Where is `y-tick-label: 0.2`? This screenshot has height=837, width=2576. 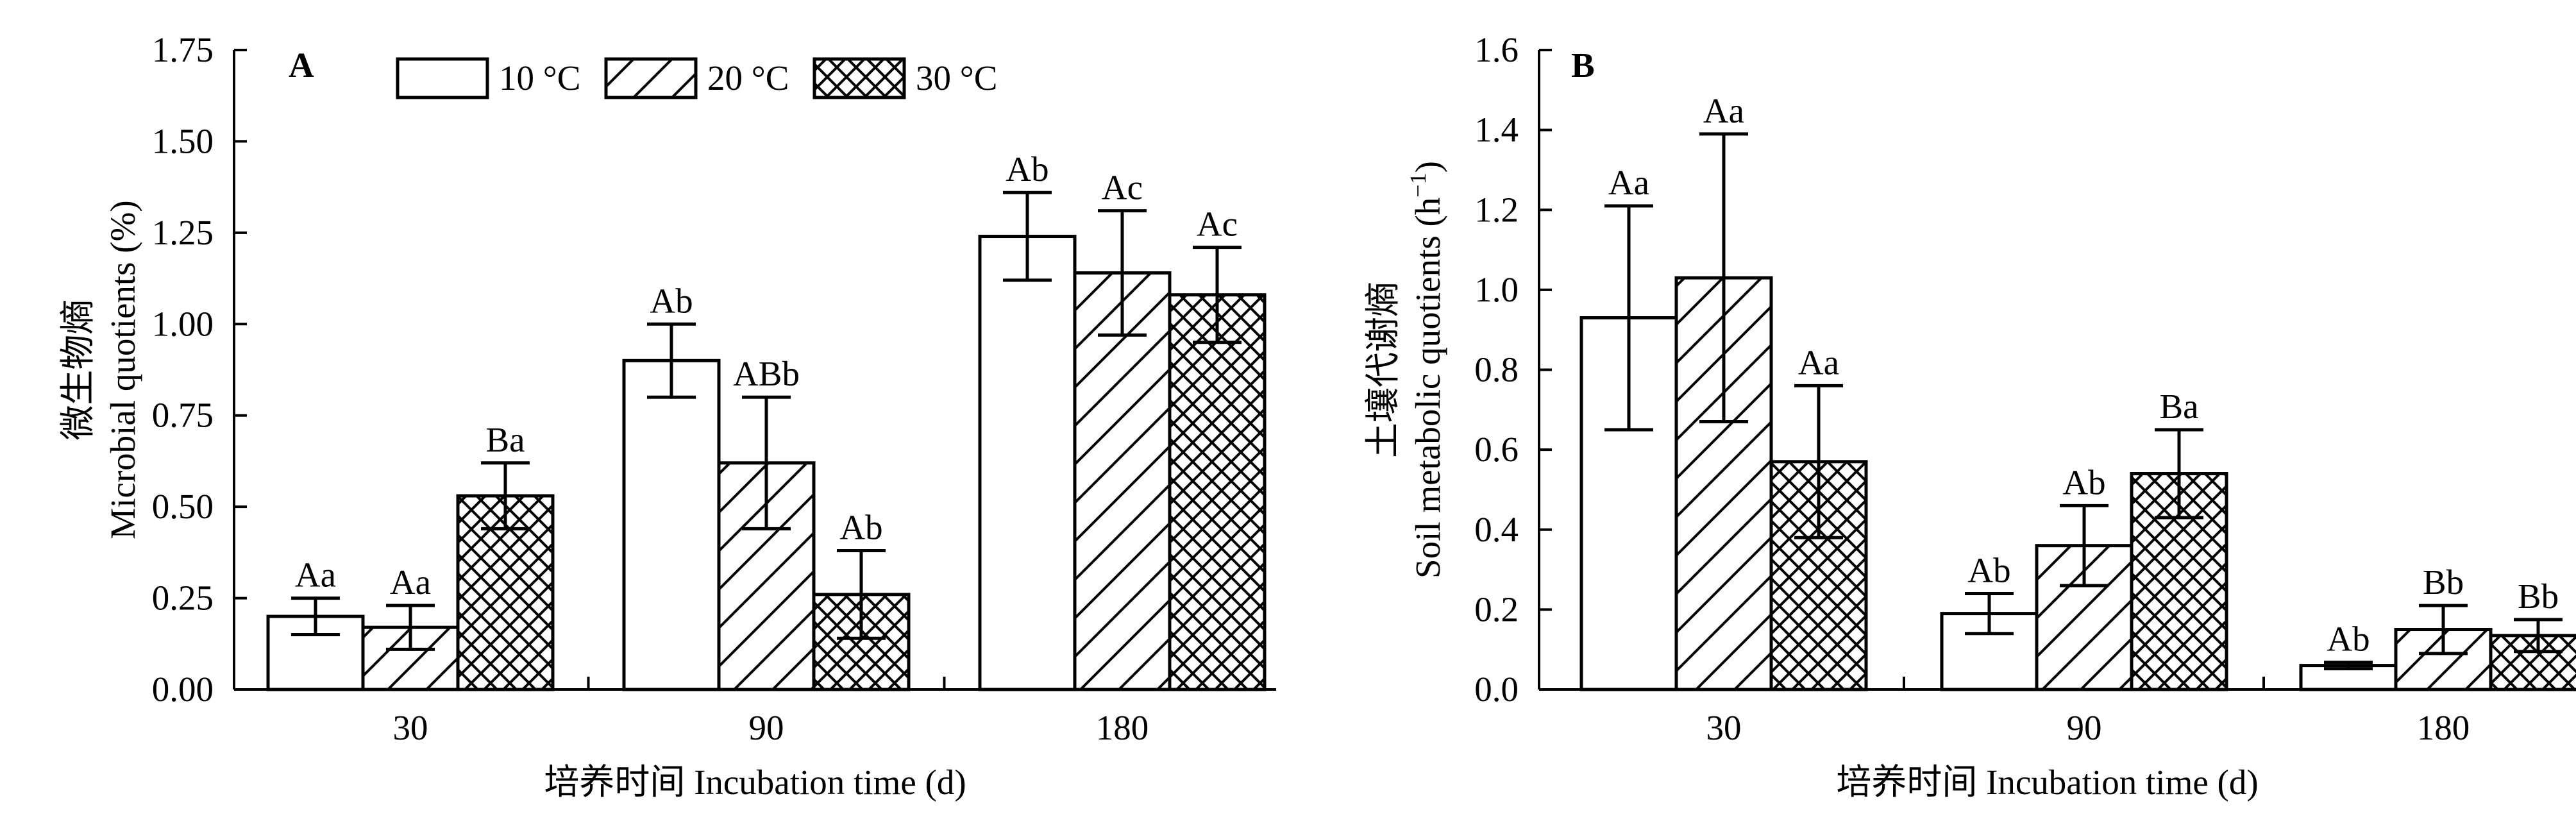
y-tick-label: 0.2 is located at coordinates (1496, 609).